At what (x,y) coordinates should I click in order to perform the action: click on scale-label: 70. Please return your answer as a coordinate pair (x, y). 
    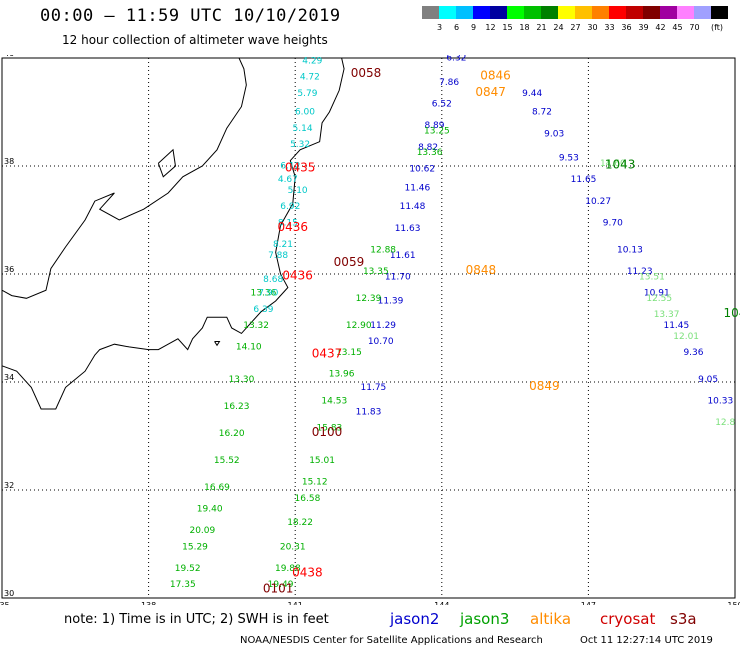
    Looking at the image, I should click on (694, 27).